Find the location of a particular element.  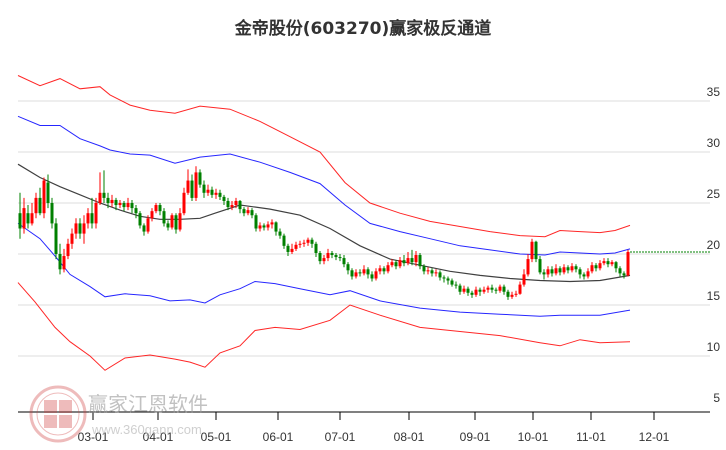

x-tick-label: 06-01 is located at coordinates (278, 437).